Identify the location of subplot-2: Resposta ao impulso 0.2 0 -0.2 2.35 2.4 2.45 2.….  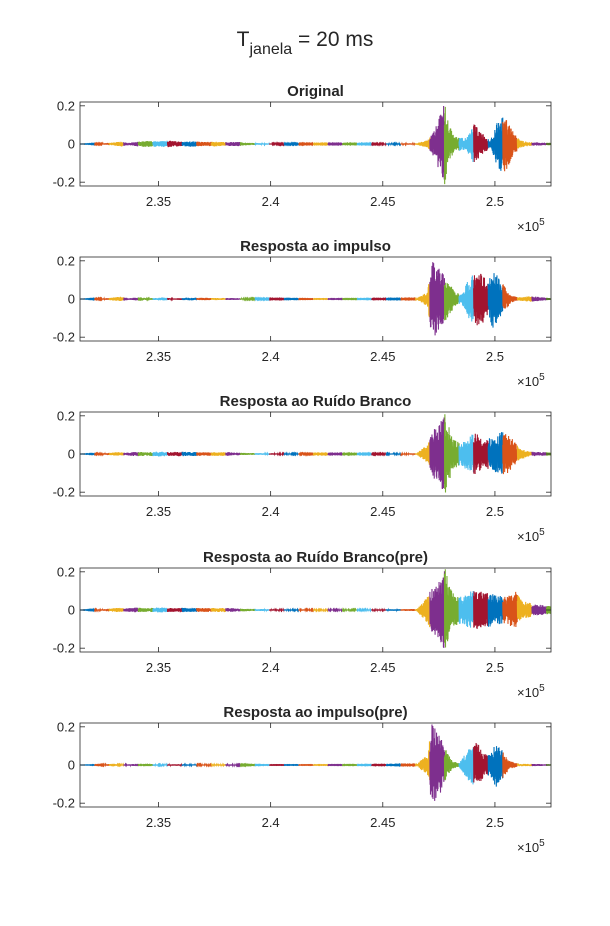
(302, 313).